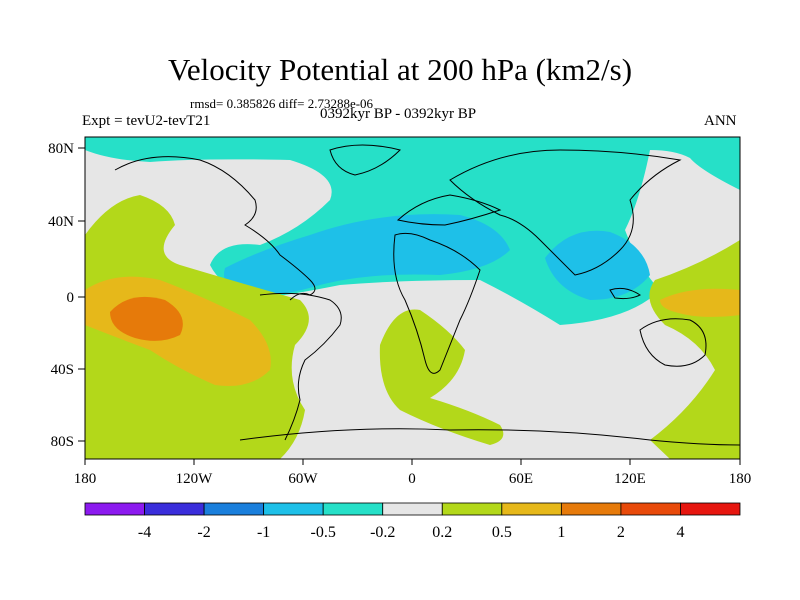 This screenshot has height=600, width=800. I want to click on cyan-region-atlantic, so click(367, 255).